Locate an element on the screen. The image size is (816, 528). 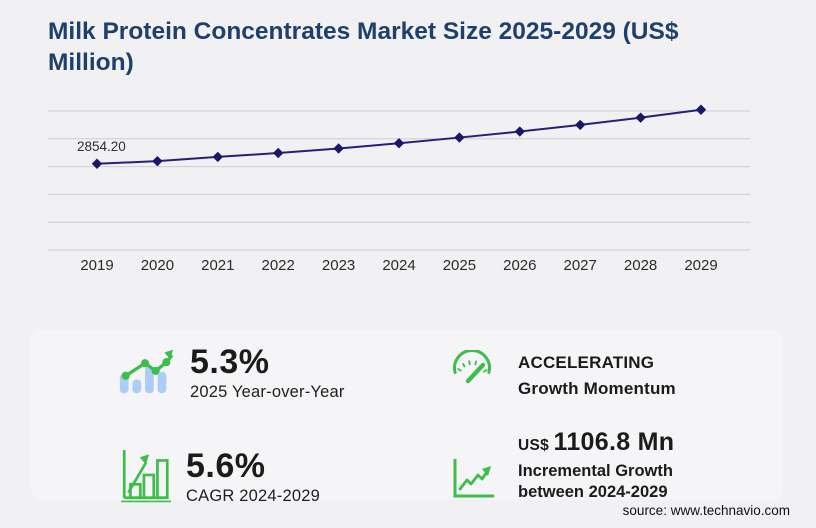
bar-chart-trend-icon is located at coordinates (146, 371).